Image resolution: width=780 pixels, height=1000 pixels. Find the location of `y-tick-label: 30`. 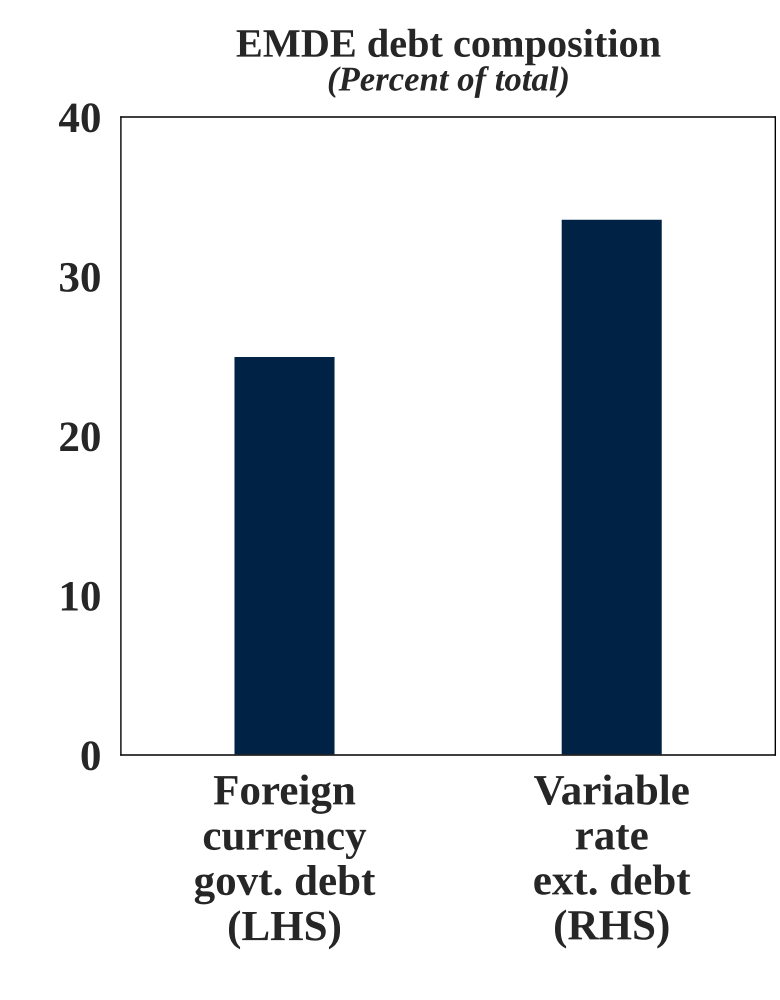

y-tick-label: 30 is located at coordinates (80, 277).